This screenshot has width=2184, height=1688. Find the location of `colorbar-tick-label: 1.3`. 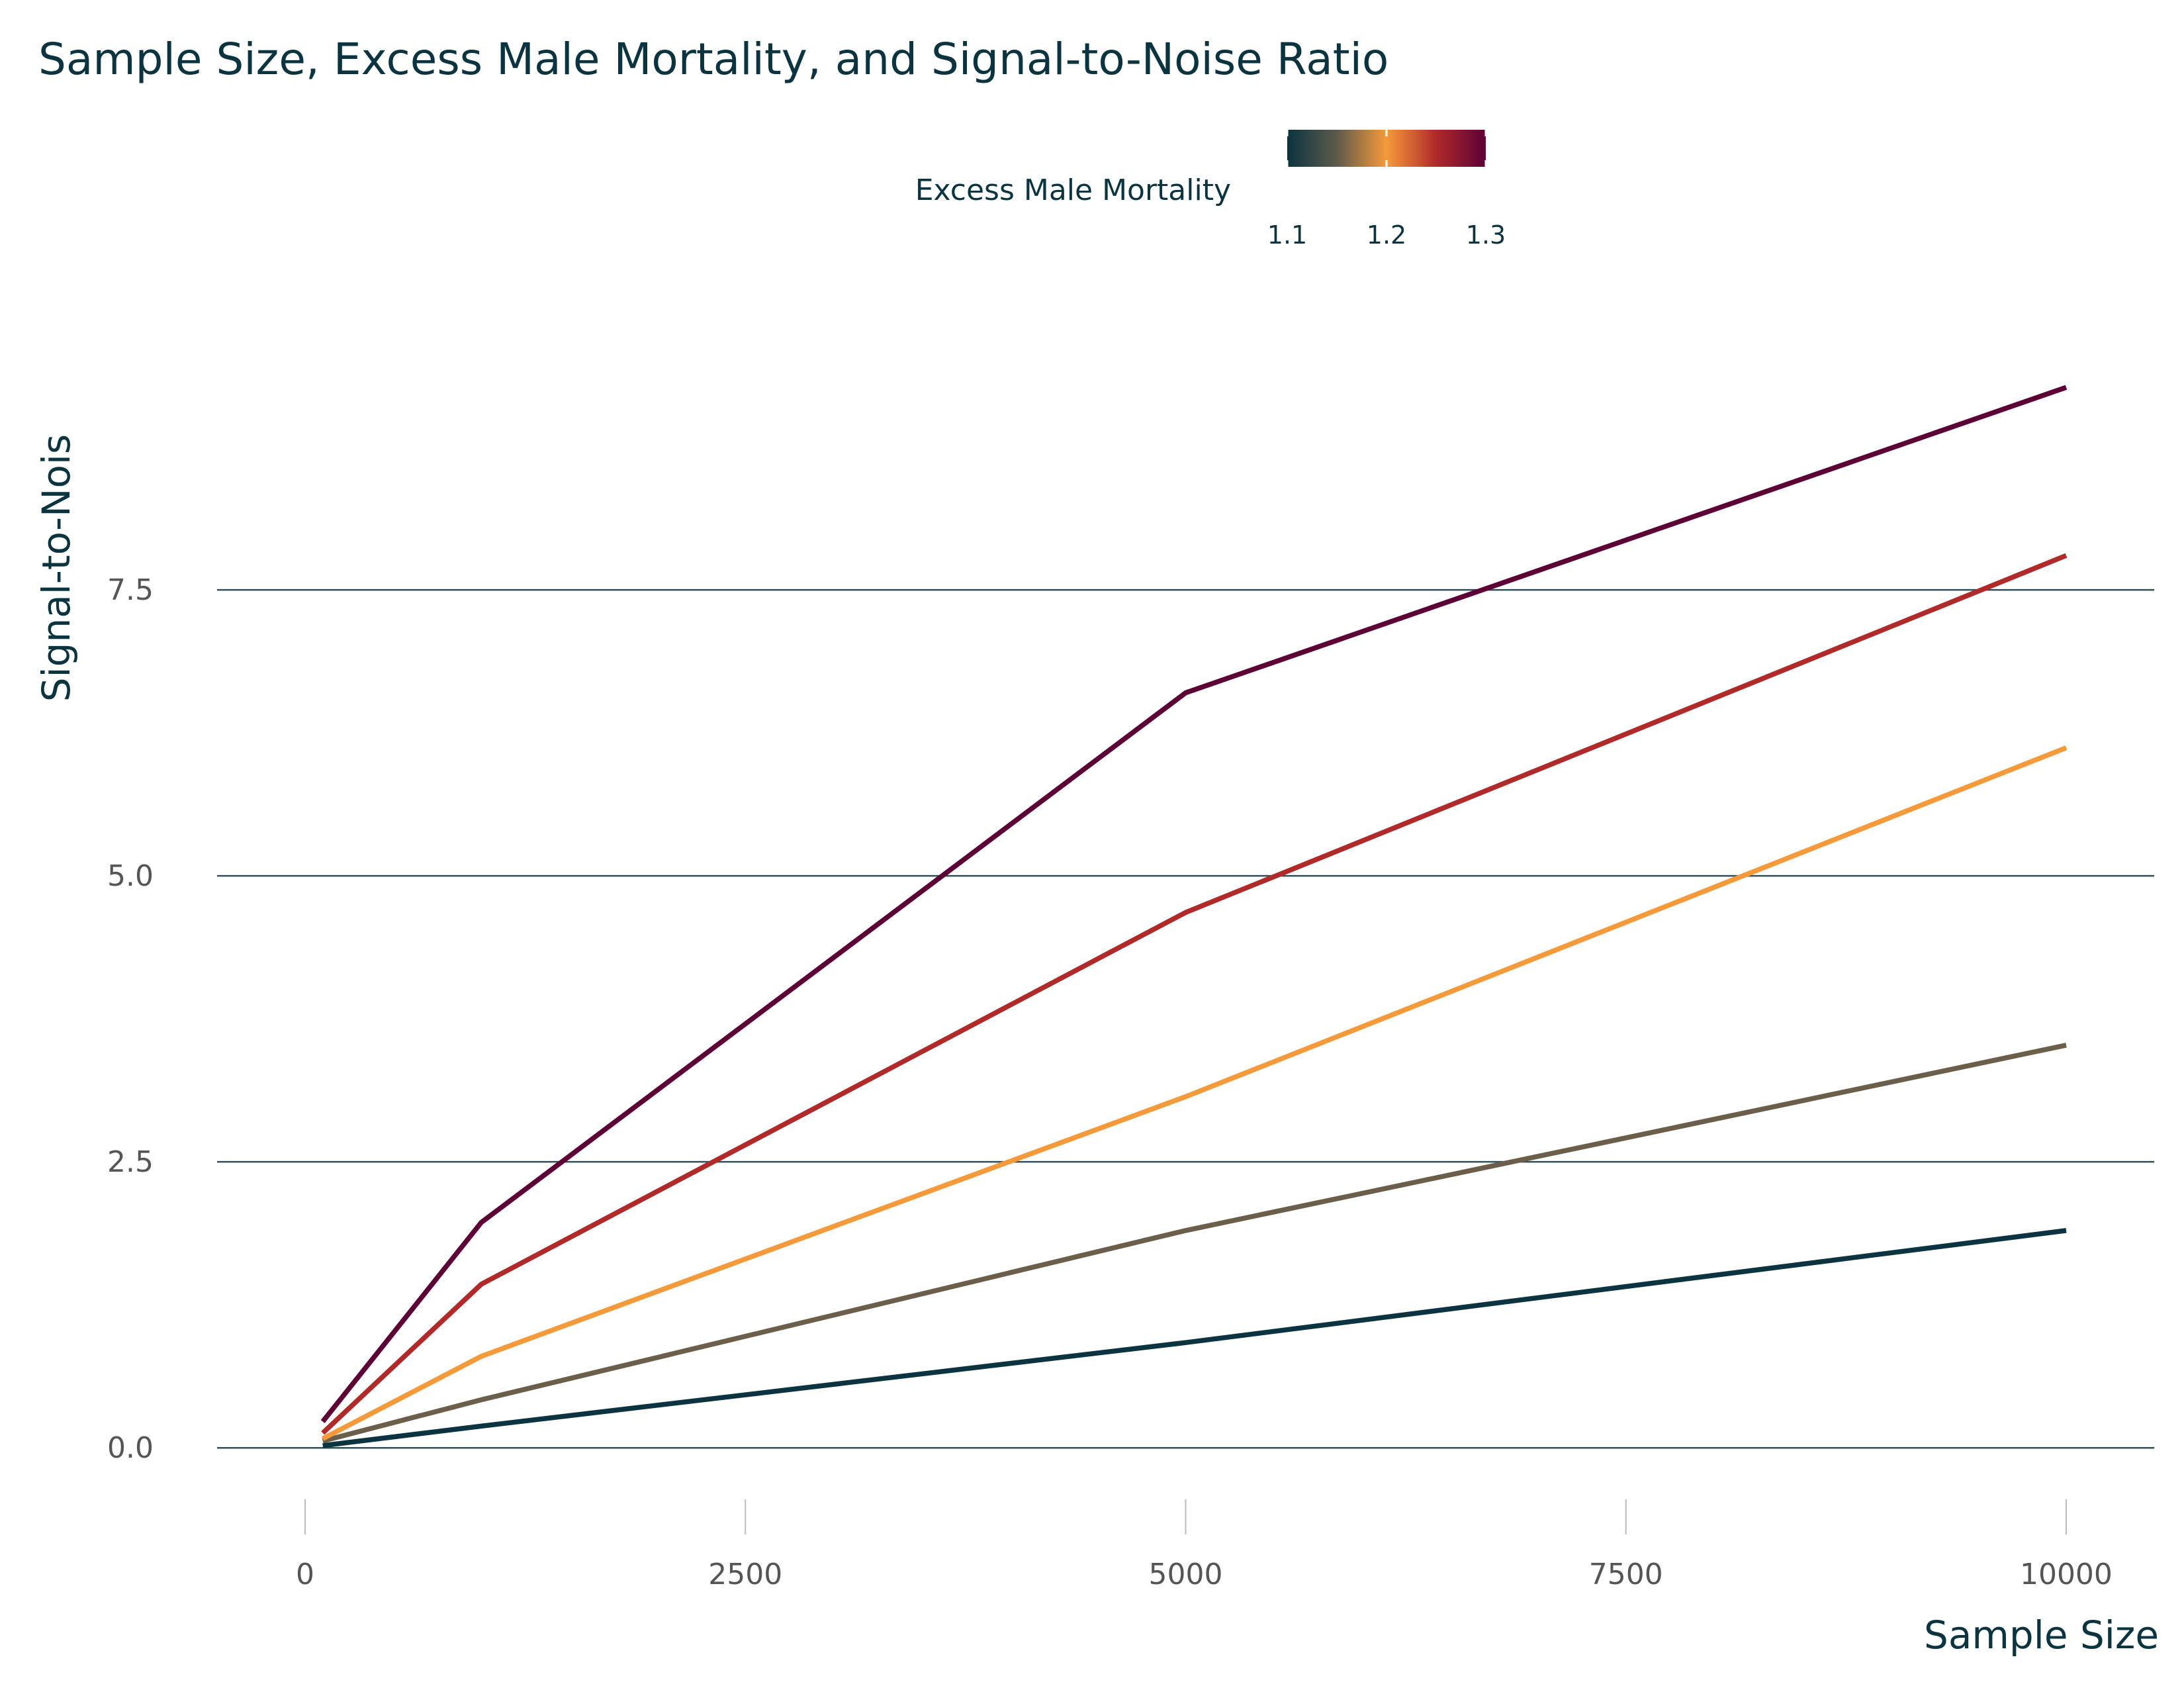

colorbar-tick-label: 1.3 is located at coordinates (1486, 235).